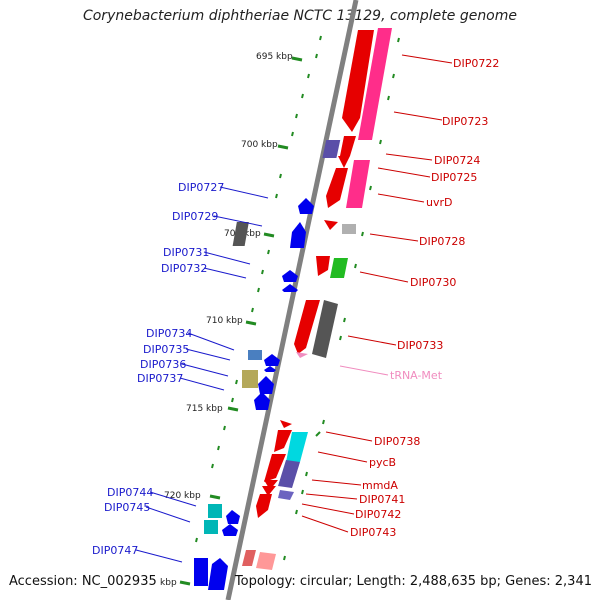 The width and height of the screenshot is (600, 600). I want to click on label-pycb: pycB, so click(382, 462).